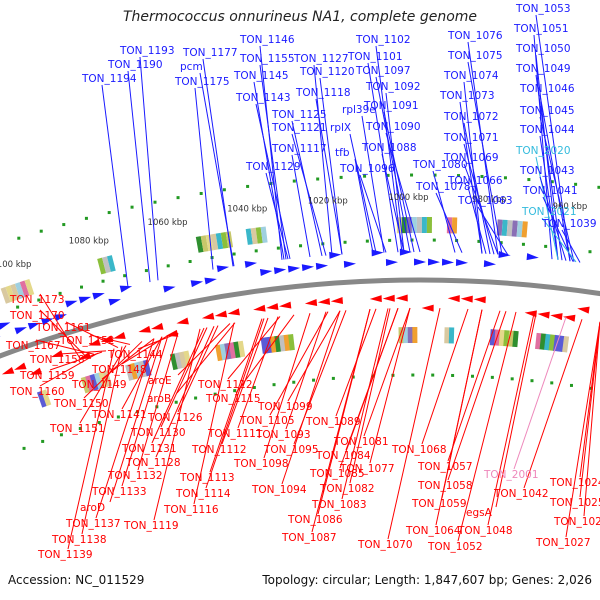  Describe the element at coordinates (92, 508) in the screenshot. I see `reverse-gene-label: aroD` at that location.